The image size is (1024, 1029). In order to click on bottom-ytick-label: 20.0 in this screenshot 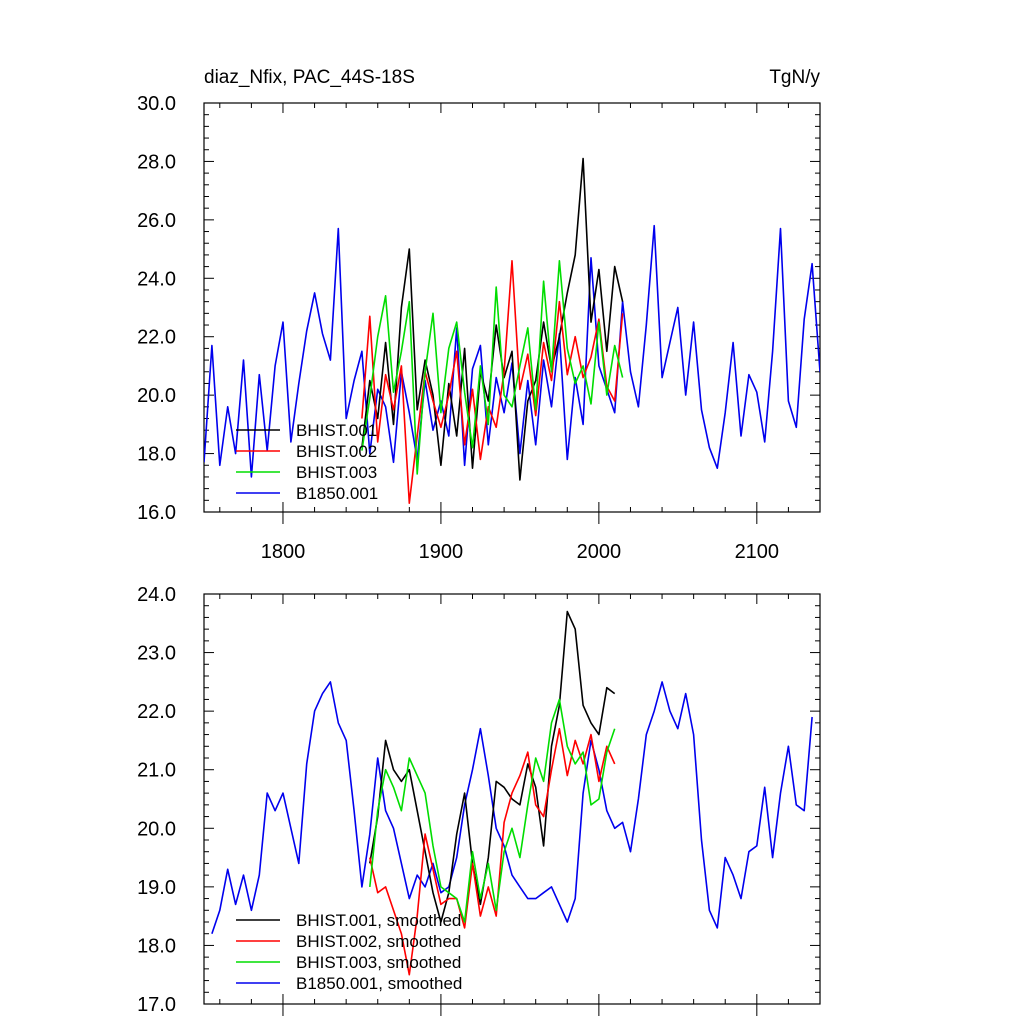, I will do `click(156, 829)`.